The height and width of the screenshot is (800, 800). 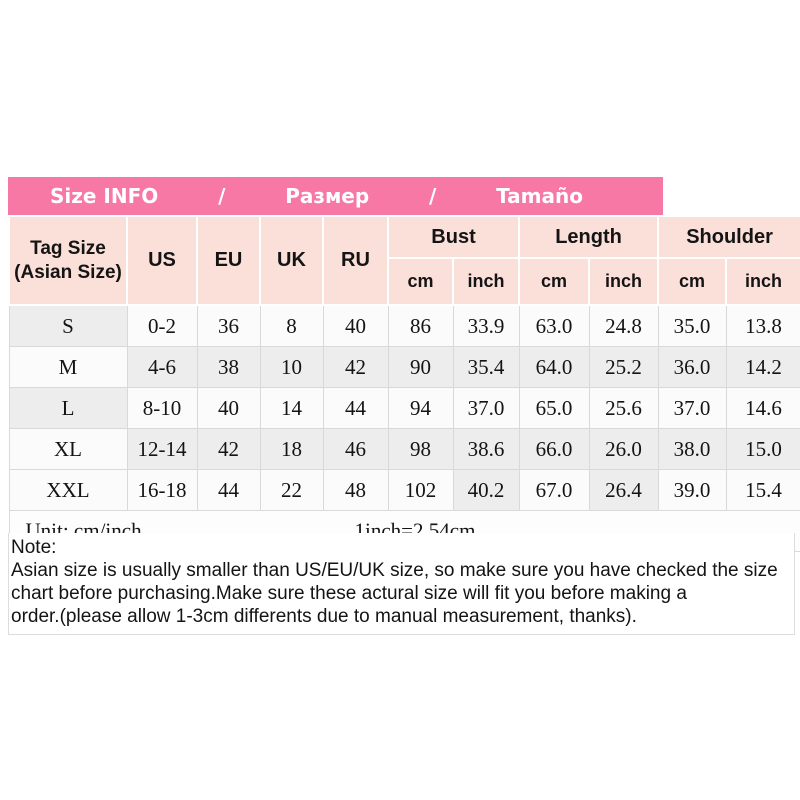 What do you see at coordinates (762, 367) in the screenshot?
I see `value-cell: 14.2` at bounding box center [762, 367].